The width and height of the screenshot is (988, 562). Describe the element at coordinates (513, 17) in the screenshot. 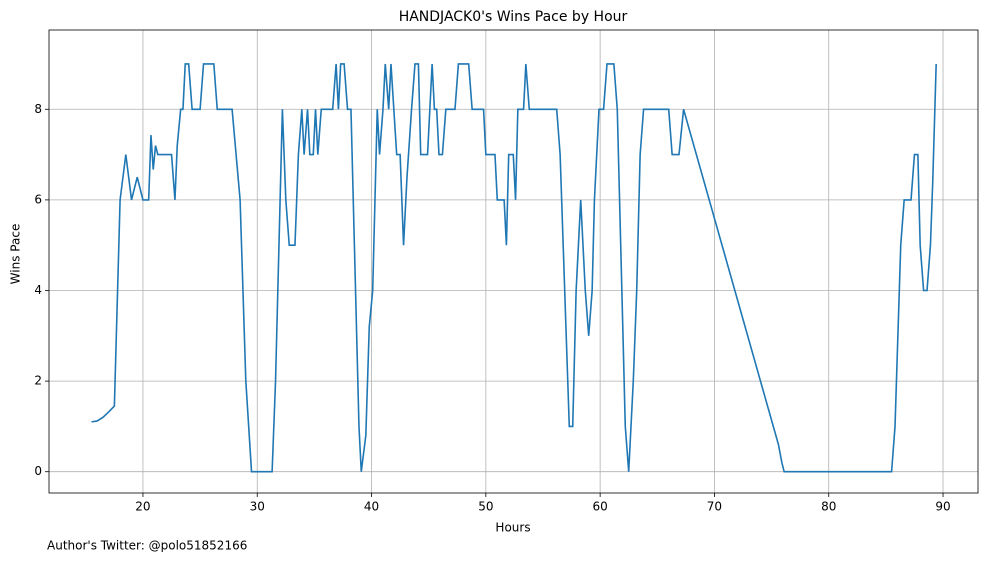

I see `chart-title: HANDJACK0's Wins Pace by Hour` at that location.